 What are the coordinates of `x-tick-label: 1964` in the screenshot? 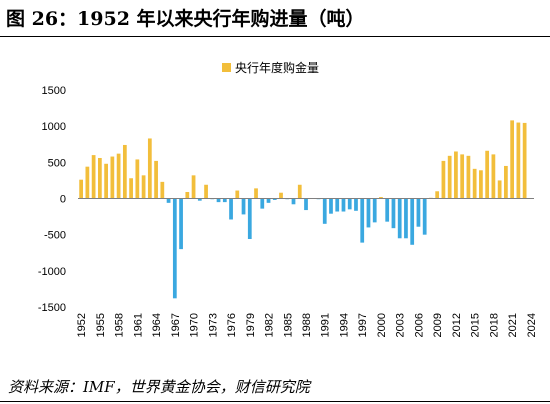 It's located at (157, 325).